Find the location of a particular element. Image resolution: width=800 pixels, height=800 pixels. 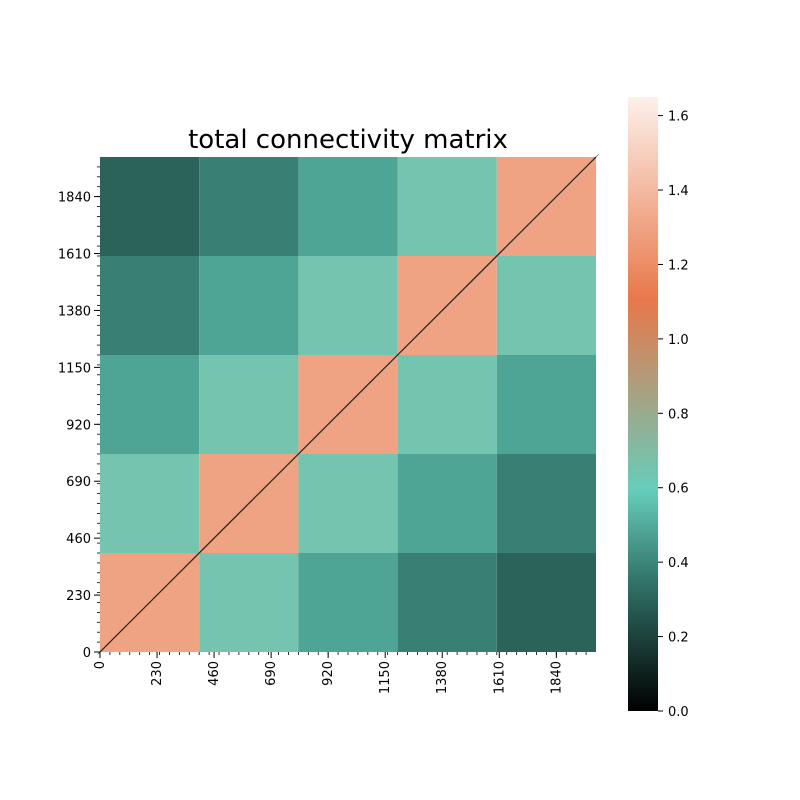

x-tick-label: 1840 is located at coordinates (556, 677).